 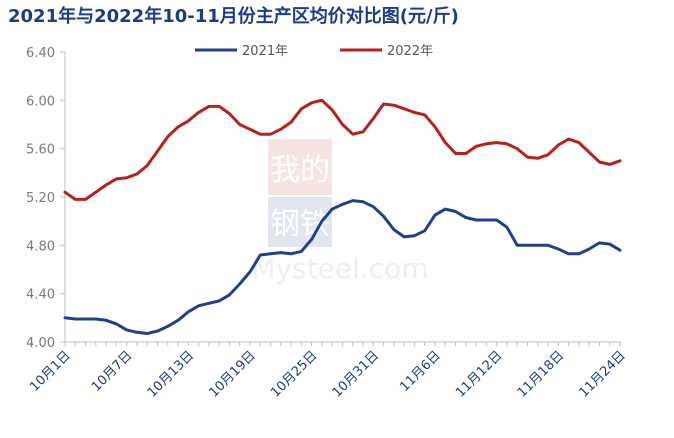 What do you see at coordinates (541, 374) in the screenshot?
I see `x-tick-label: 11月18日` at bounding box center [541, 374].